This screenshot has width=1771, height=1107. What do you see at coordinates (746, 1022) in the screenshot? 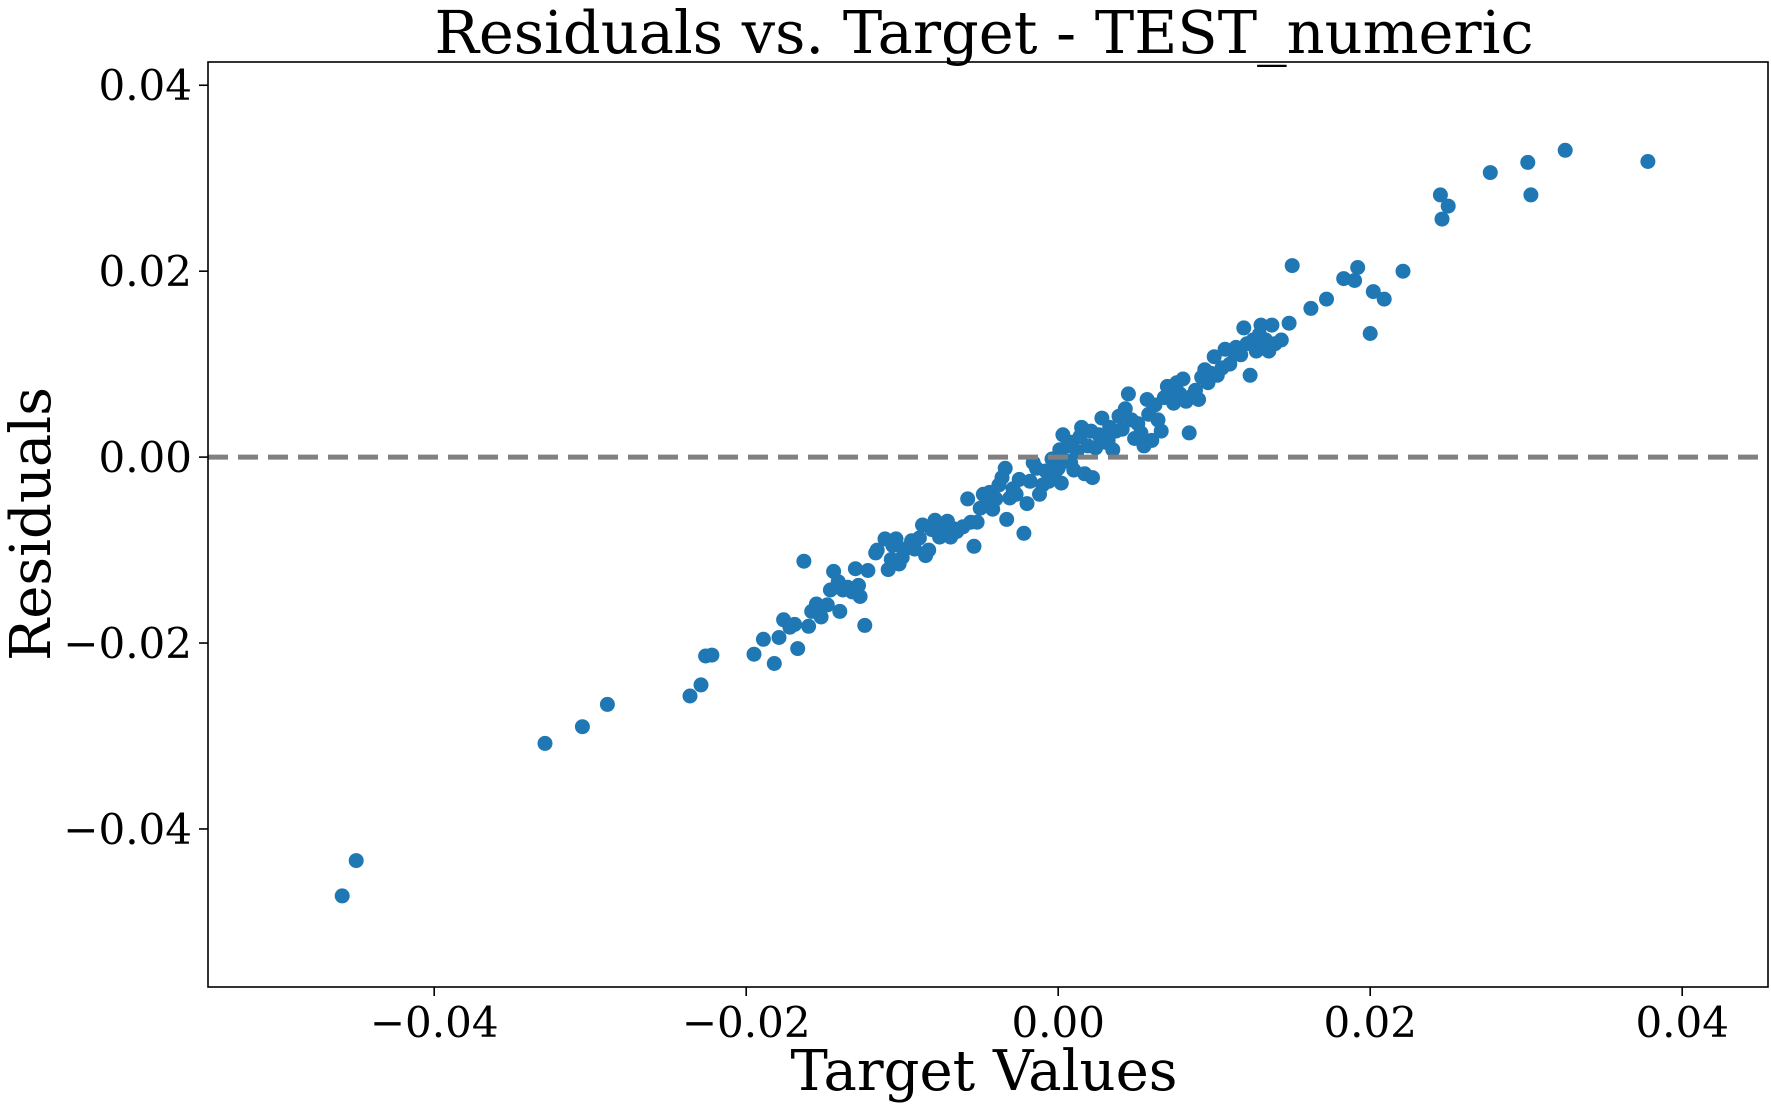
I see `x-tick-label: −0.02` at bounding box center [746, 1022].